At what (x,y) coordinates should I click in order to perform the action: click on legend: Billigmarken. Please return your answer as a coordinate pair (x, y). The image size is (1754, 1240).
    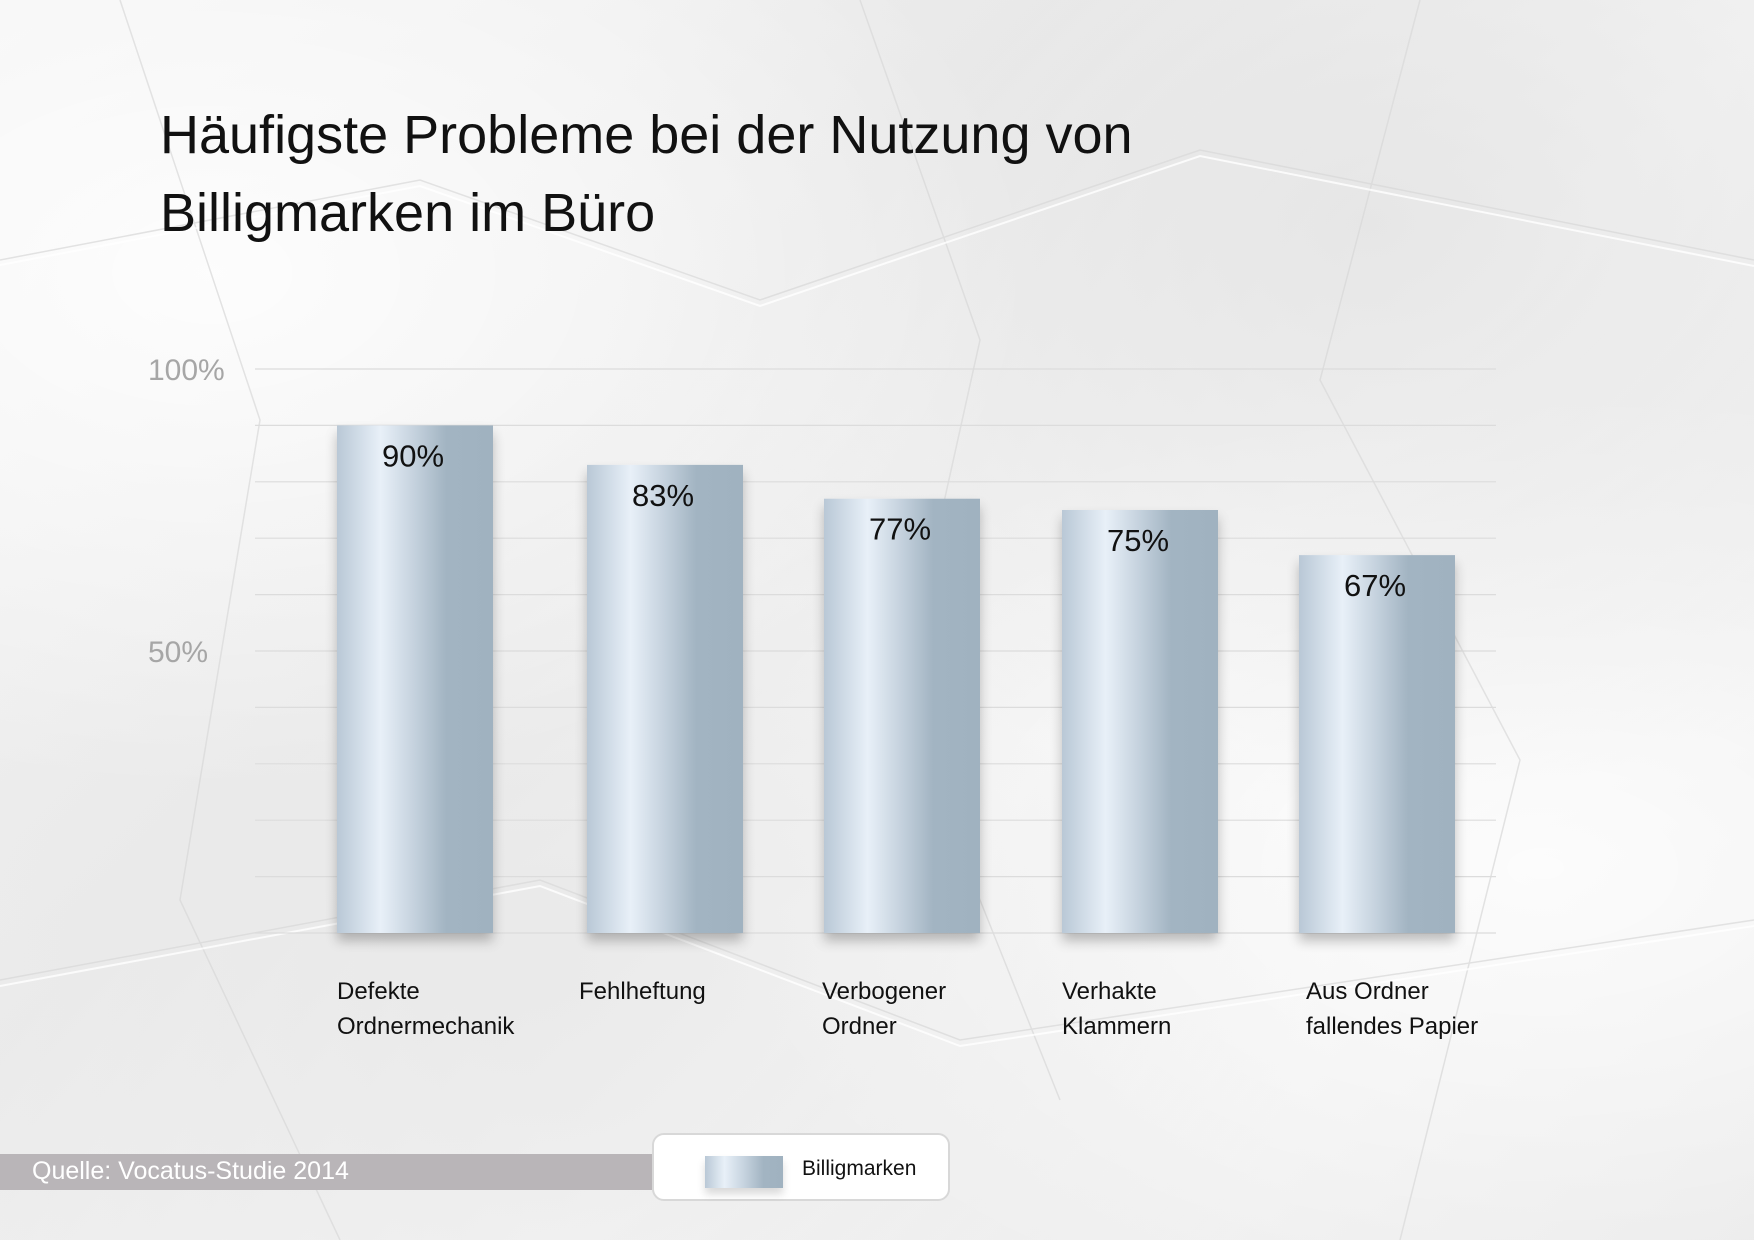
    Looking at the image, I should click on (801, 1167).